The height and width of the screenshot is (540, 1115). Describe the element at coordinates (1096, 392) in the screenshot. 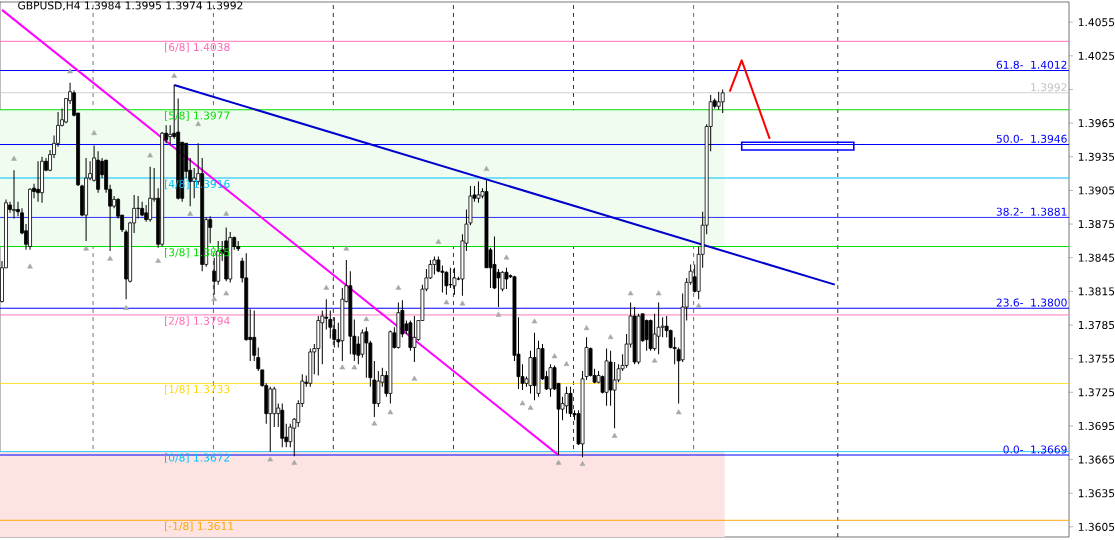

I see `y-tick-label: 1.3725` at that location.